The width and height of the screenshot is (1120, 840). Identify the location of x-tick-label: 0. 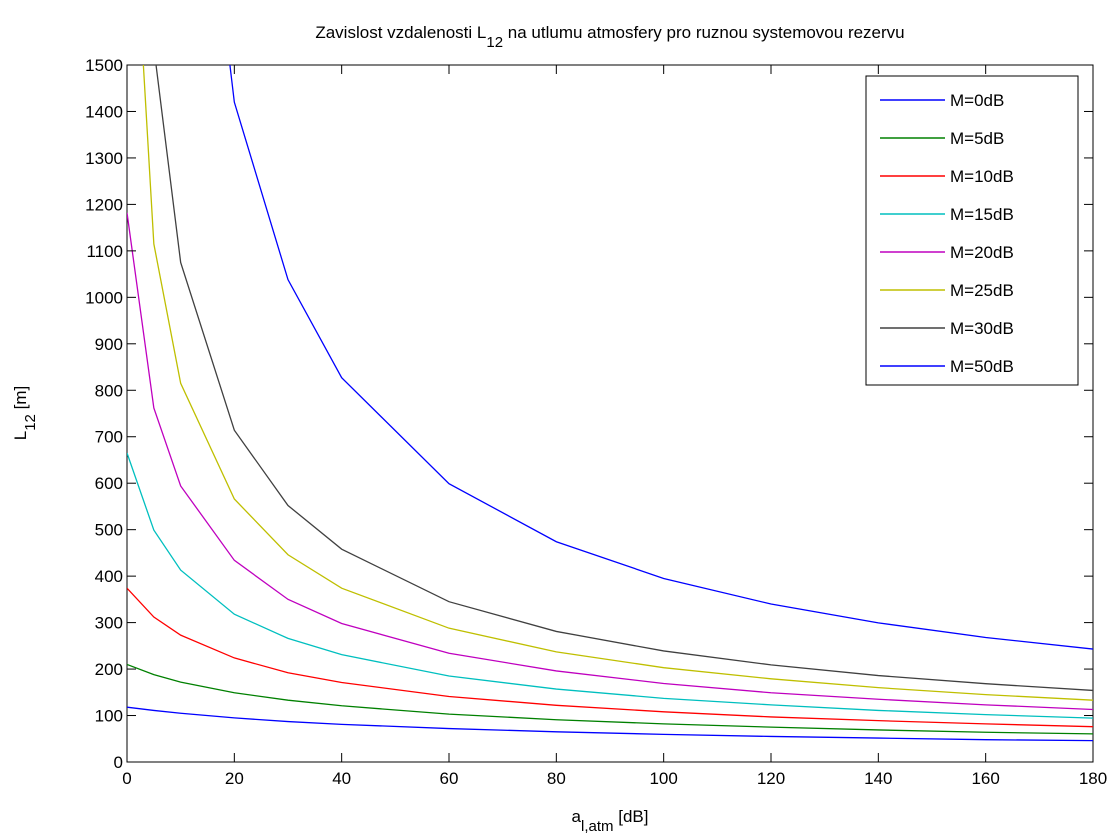
(126, 778).